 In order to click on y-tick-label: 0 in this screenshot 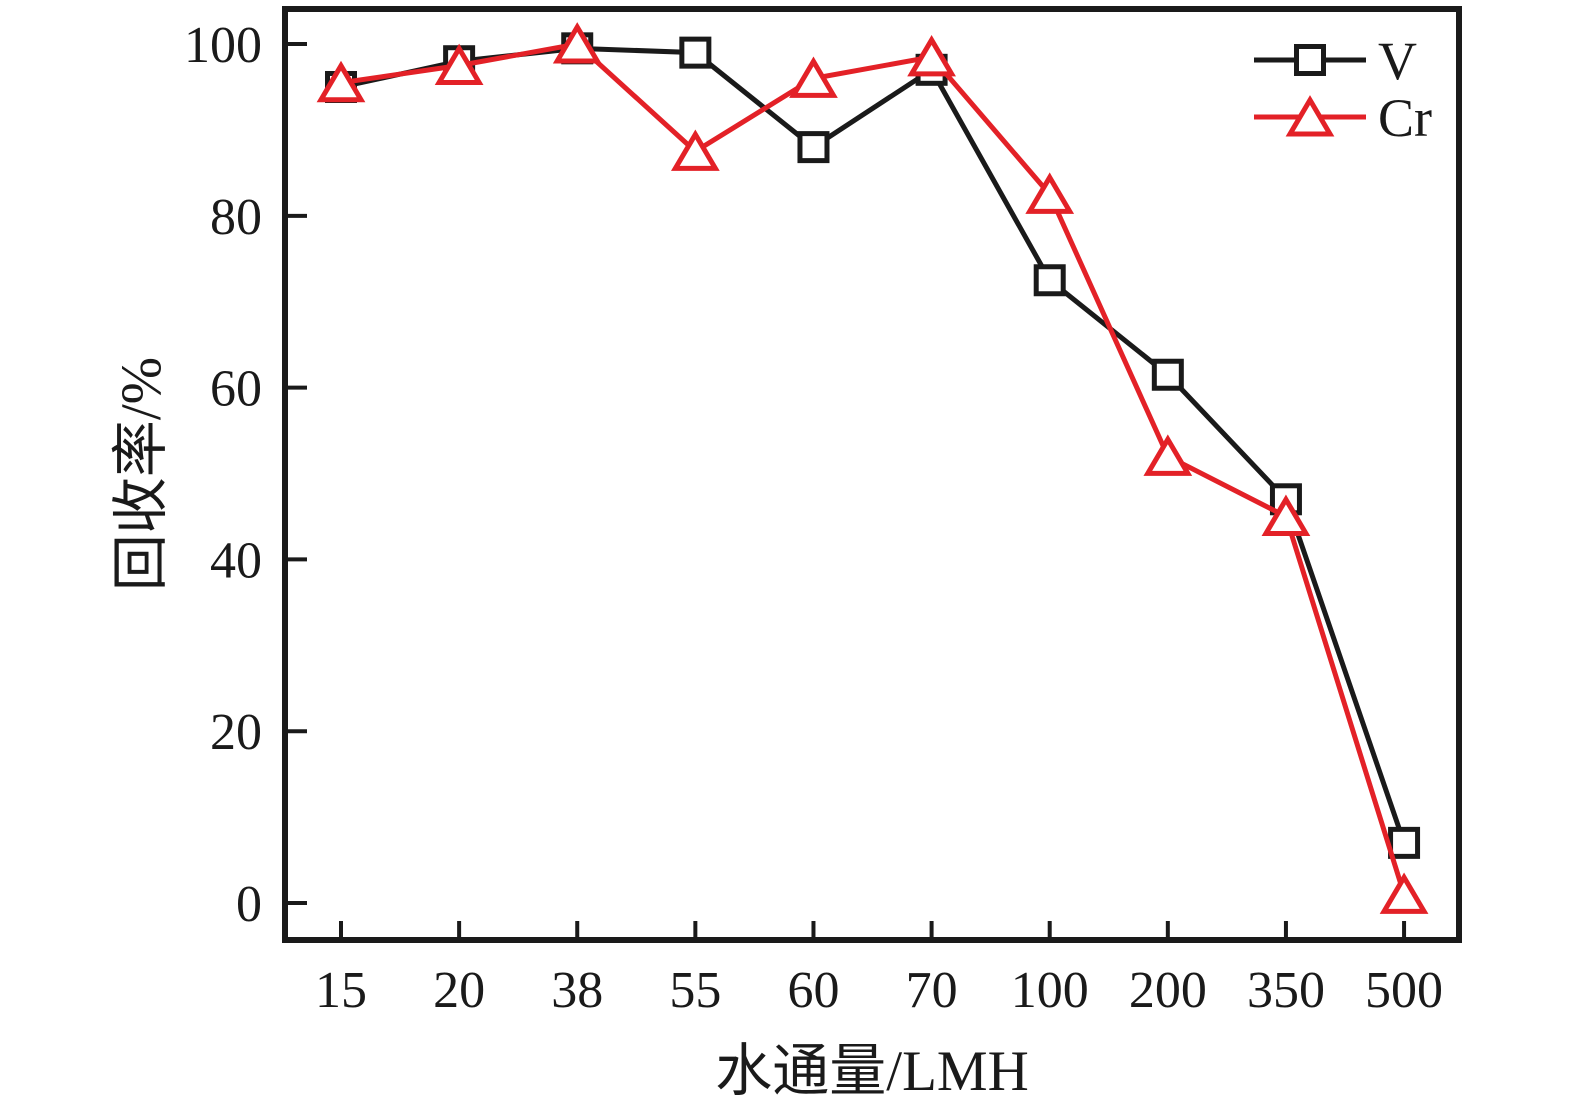, I will do `click(249, 904)`.